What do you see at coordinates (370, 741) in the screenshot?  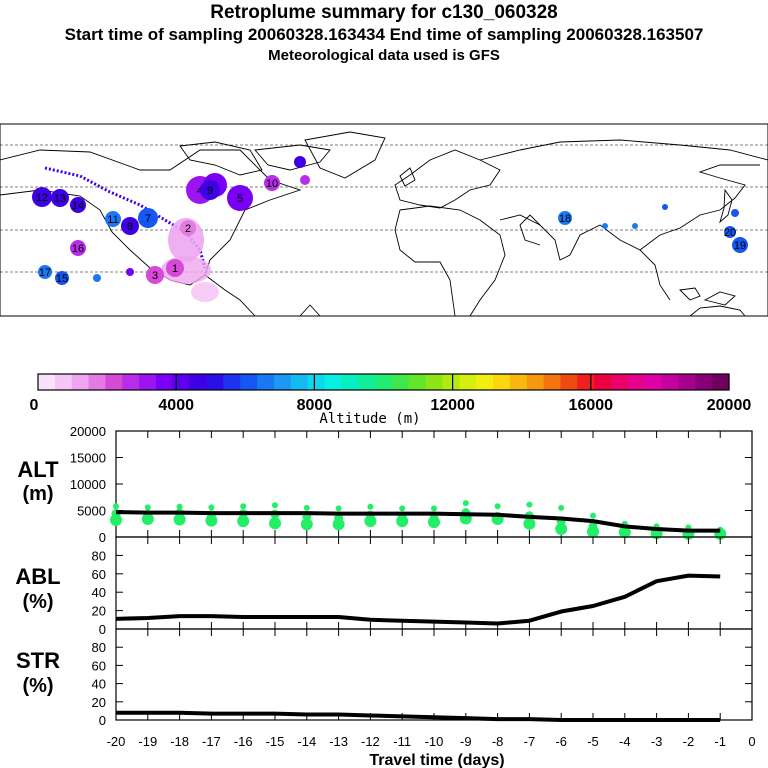 I see `x-tick-label: -12` at bounding box center [370, 741].